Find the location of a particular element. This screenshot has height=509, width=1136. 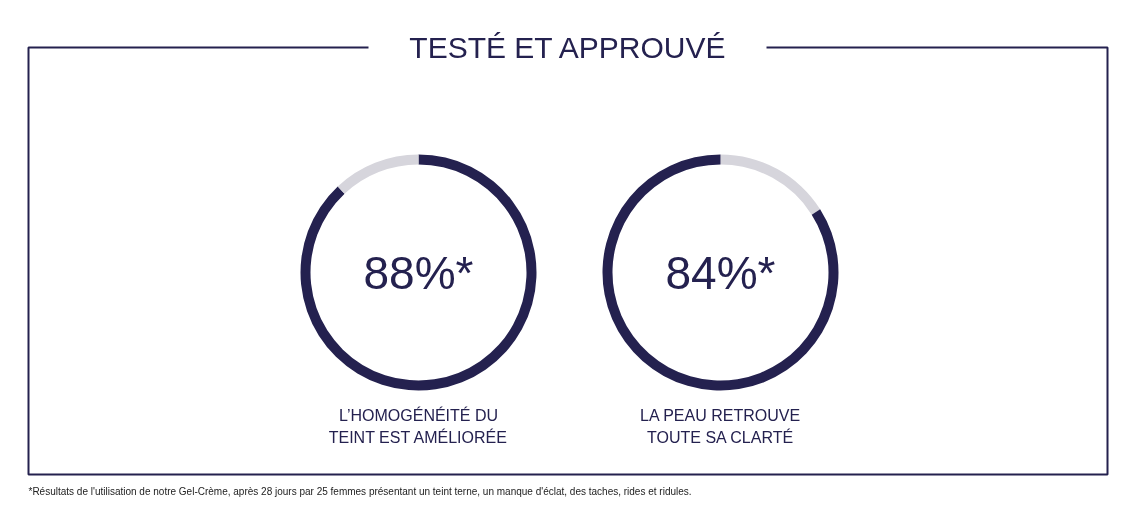

text: *Résultats de l'utilisation de notre Gel-Crème, après 28 jours par 25 femmes présentant un teint terne, un manque d'éclat, des taches, rides et ridules. is located at coordinates (360, 491).